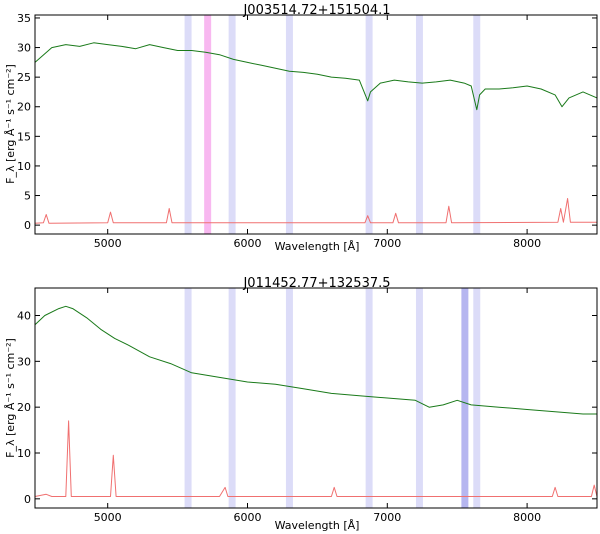  I want to click on bottom-panel-title: J011452.77+132537.5, so click(316, 283).